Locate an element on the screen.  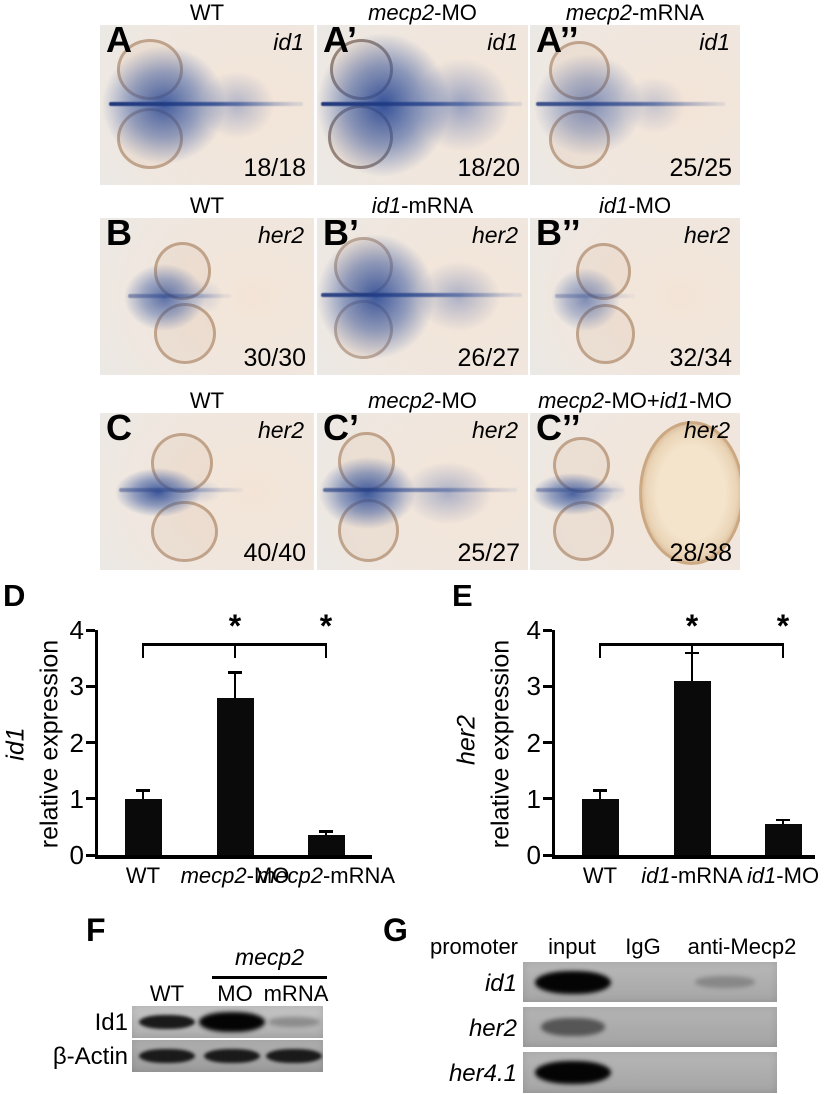
panel-letter: C is located at coordinates (119, 430).